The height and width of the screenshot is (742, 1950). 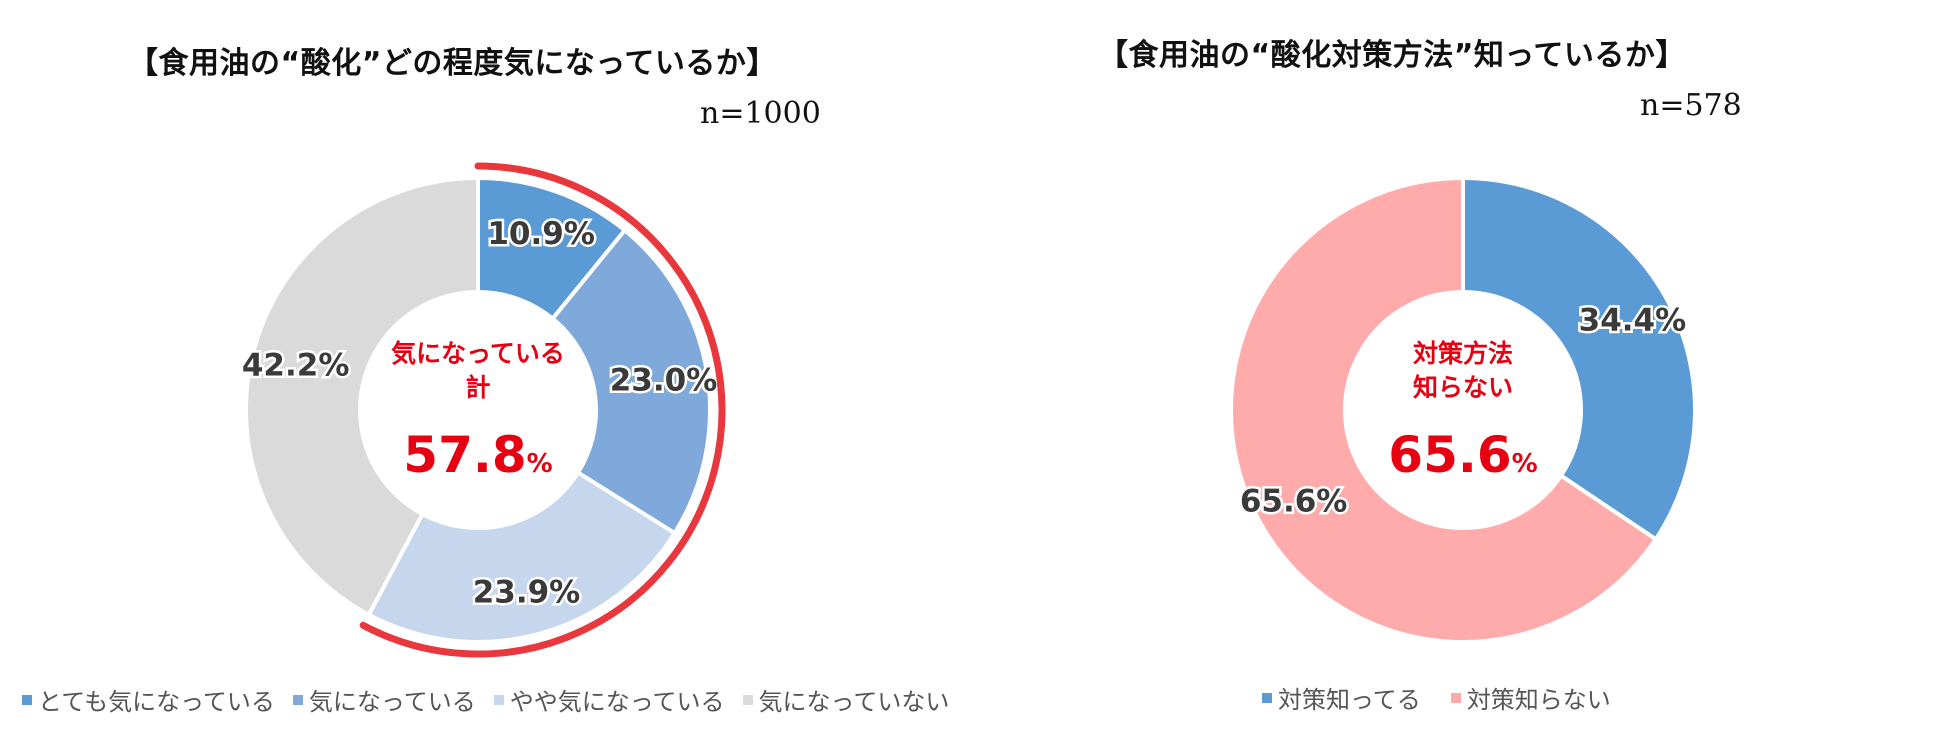 I want to click on legend-item: とても気になっている, so click(x=148, y=699).